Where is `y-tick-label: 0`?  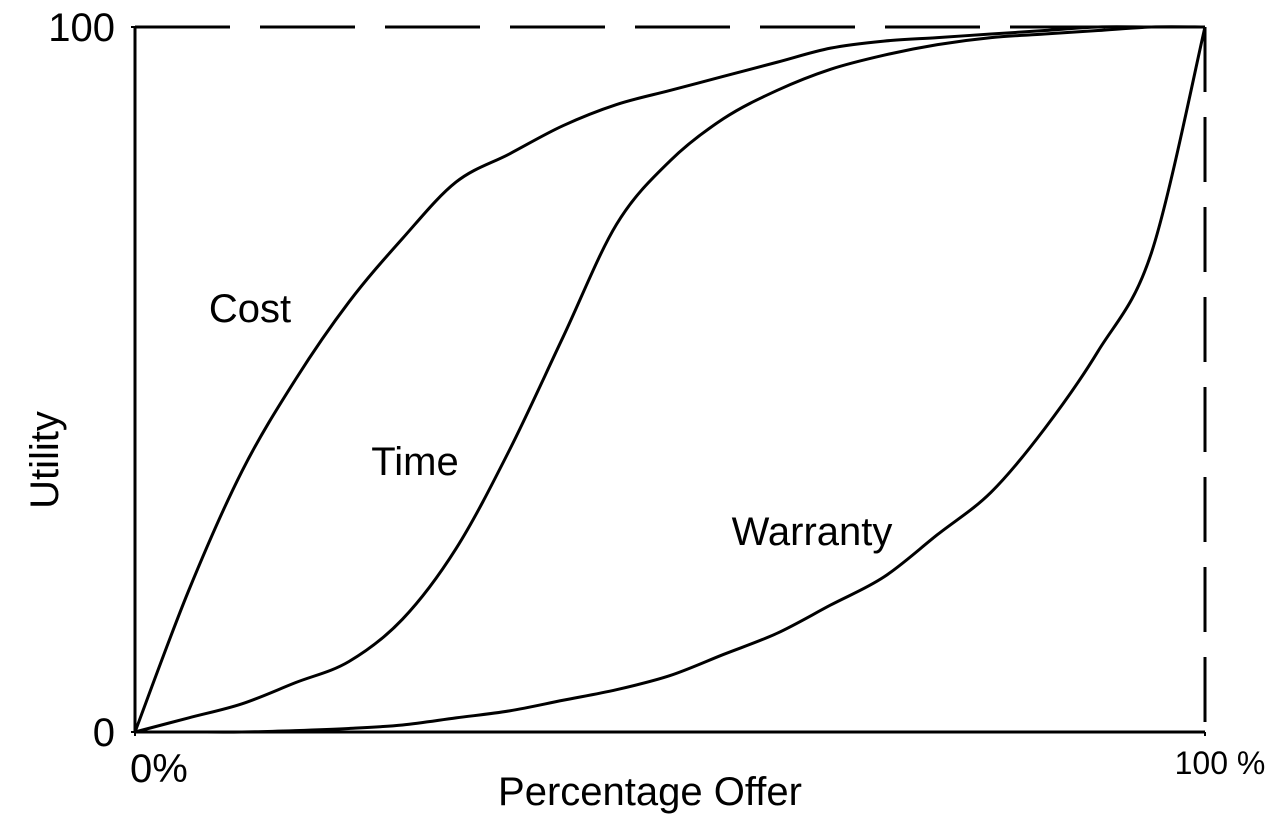
y-tick-label: 0 is located at coordinates (104, 733).